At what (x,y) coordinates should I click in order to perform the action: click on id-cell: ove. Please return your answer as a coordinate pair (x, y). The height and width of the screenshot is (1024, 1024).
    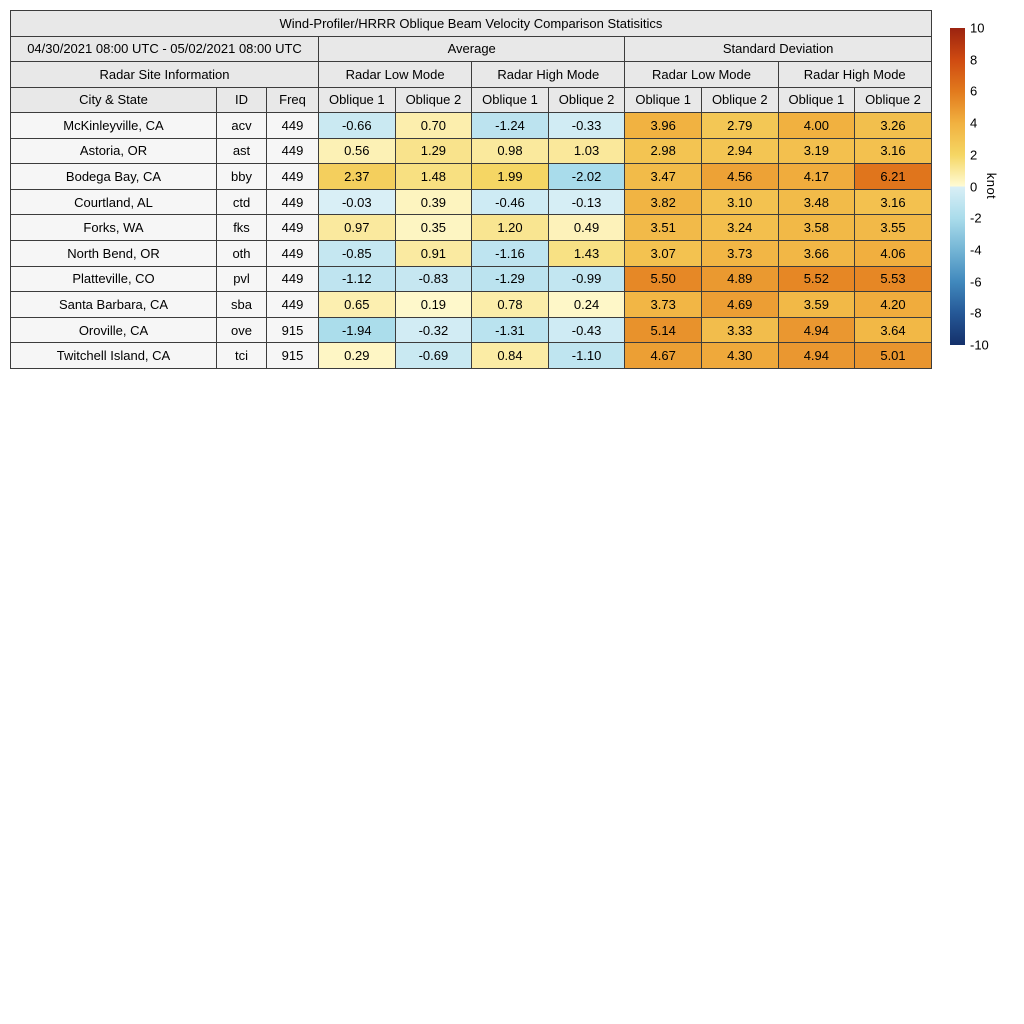
    Looking at the image, I should click on (241, 330).